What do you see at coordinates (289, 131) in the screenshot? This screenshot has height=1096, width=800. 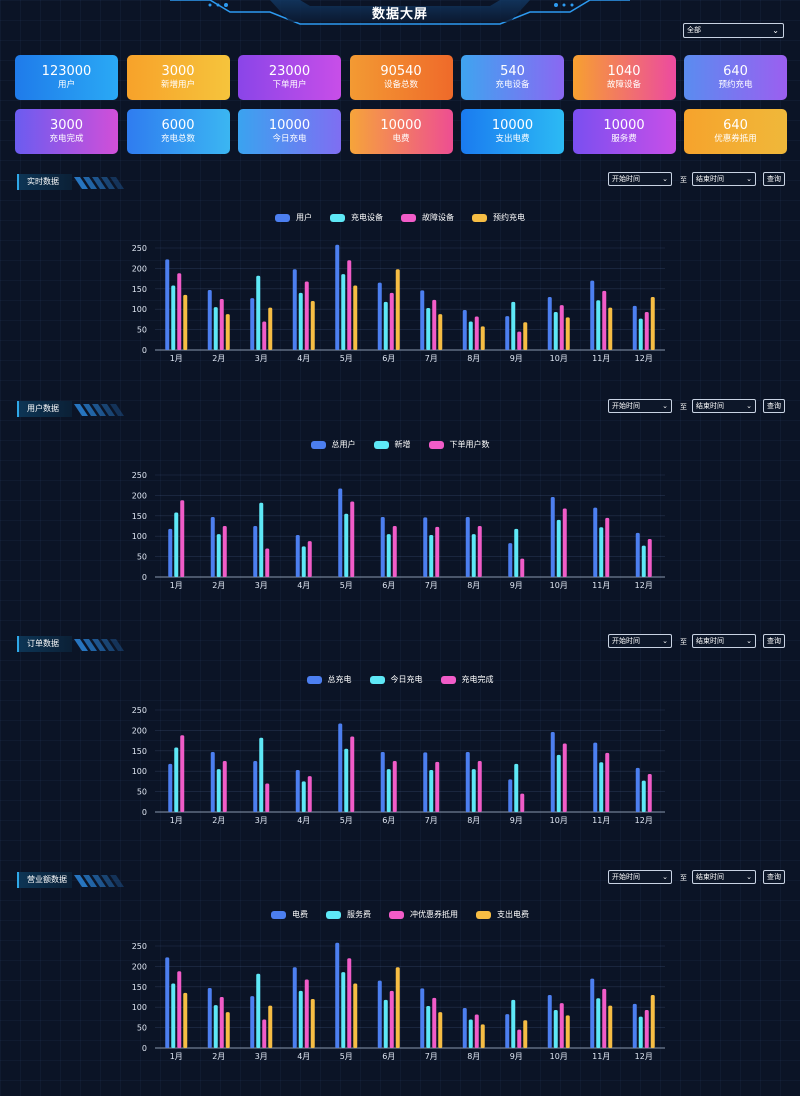 I see `stat-card: 10000 今日充电` at bounding box center [289, 131].